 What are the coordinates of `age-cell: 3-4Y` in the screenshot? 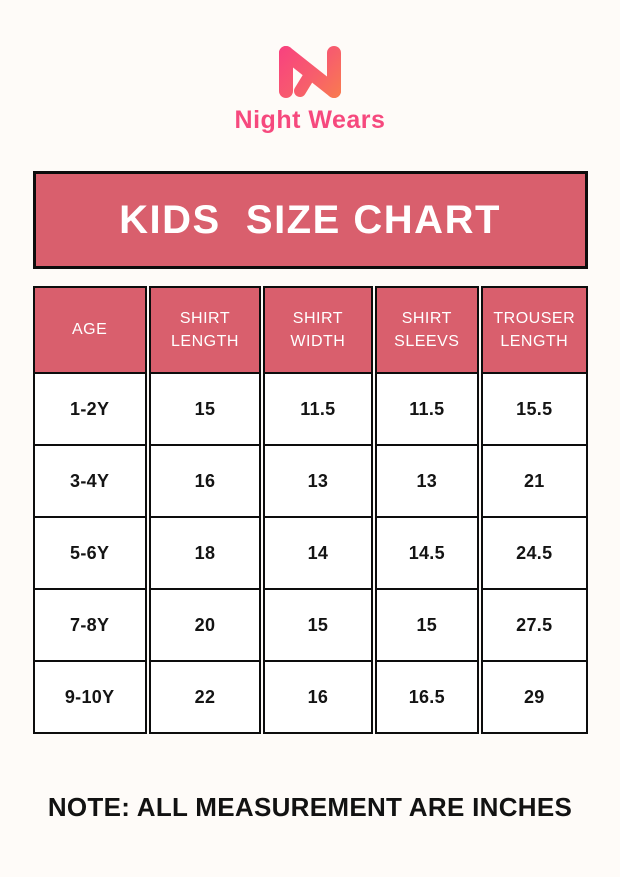 It's located at (89, 481).